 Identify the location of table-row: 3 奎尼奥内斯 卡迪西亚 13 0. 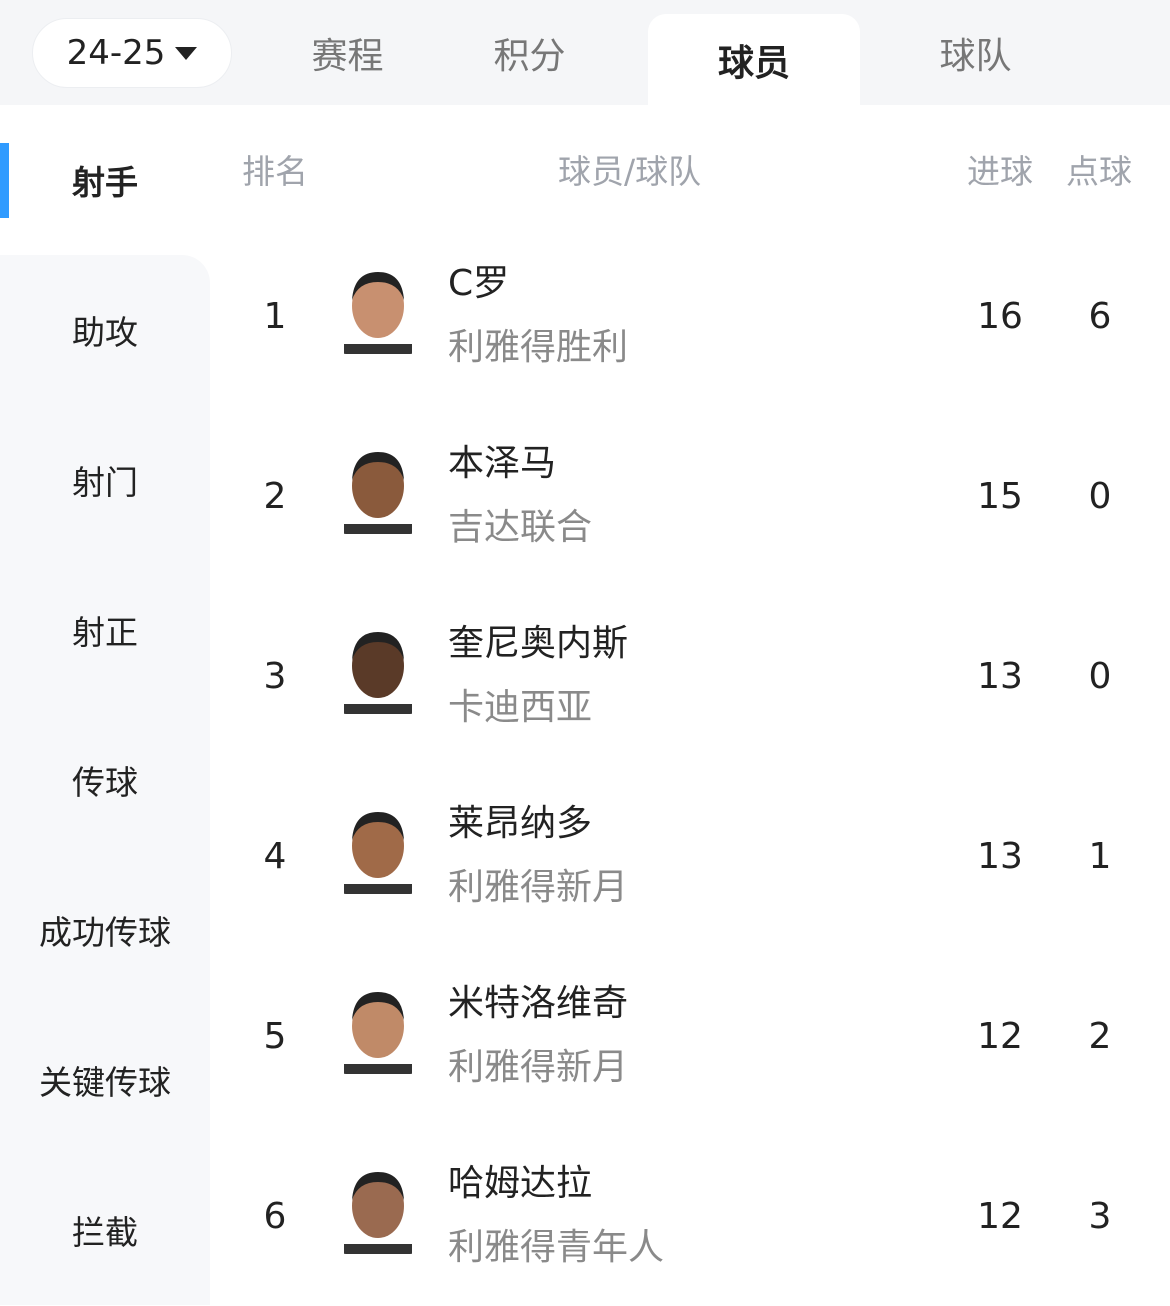
(690, 676).